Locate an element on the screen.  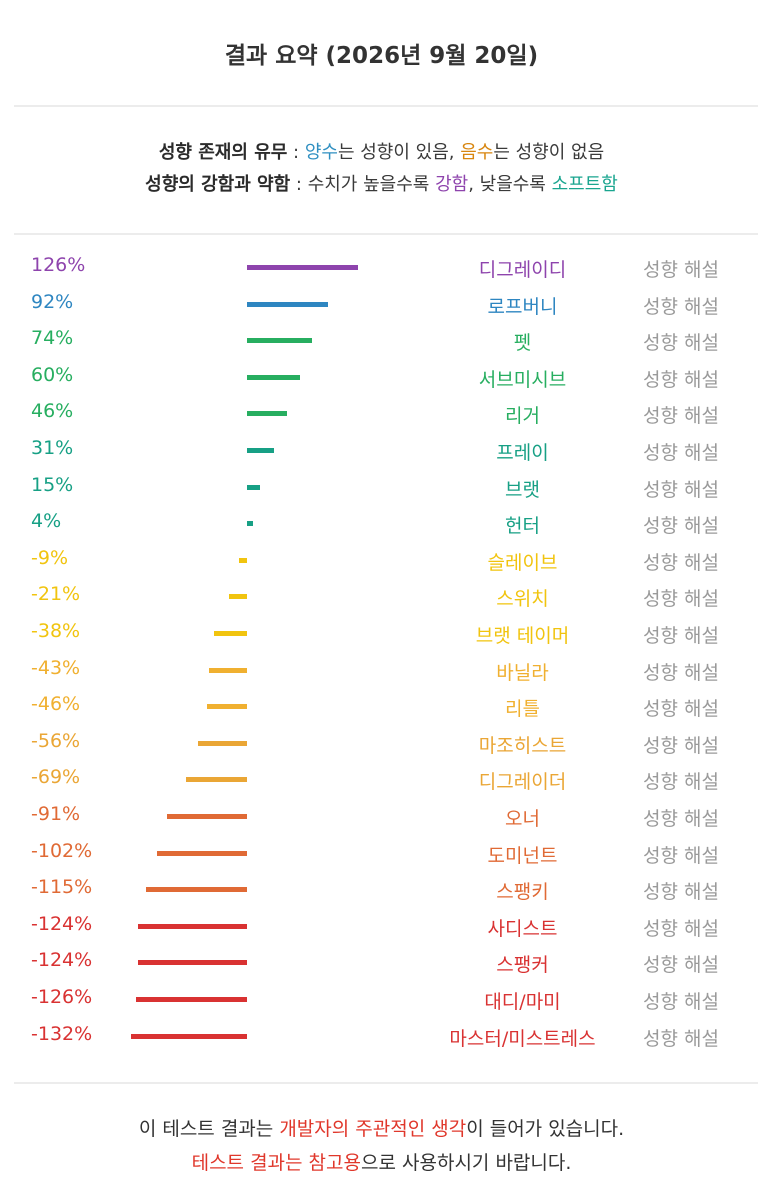
trait-percentage: 15% is located at coordinates (52, 484).